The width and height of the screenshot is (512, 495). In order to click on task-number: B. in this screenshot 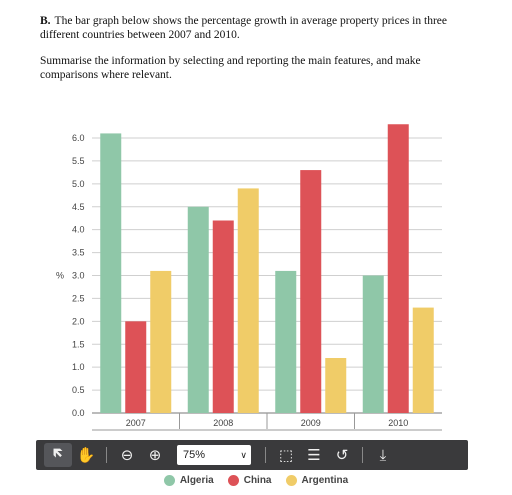, I will do `click(45, 21)`.